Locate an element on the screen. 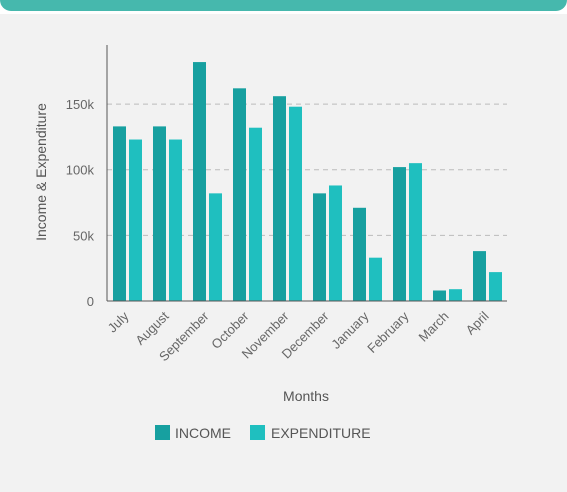 The height and width of the screenshot is (492, 567). y-tick-label: 0 is located at coordinates (90, 301).